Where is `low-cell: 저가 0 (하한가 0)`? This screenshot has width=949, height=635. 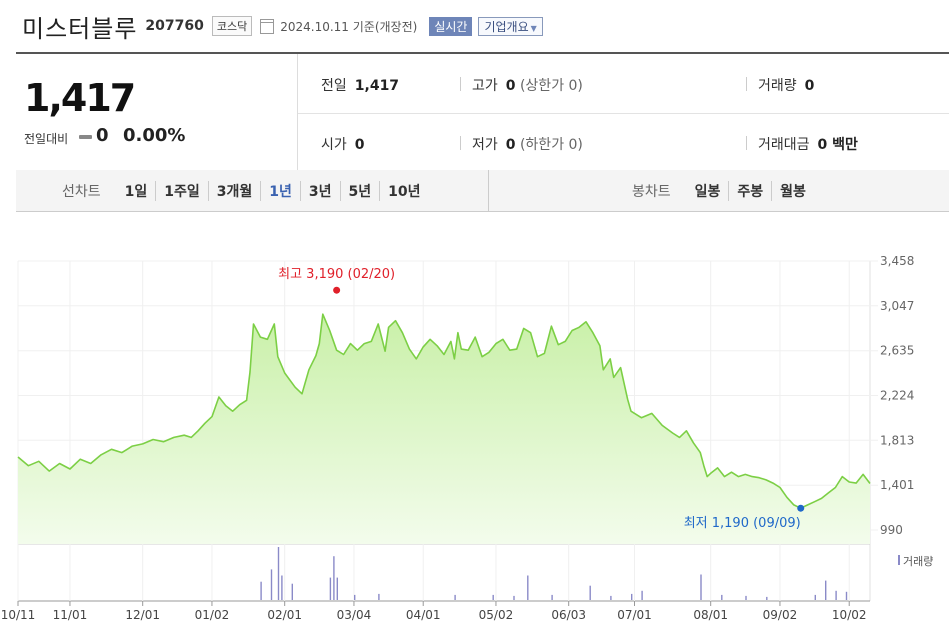
low-cell: 저가 0 (하한가 0) is located at coordinates (521, 144).